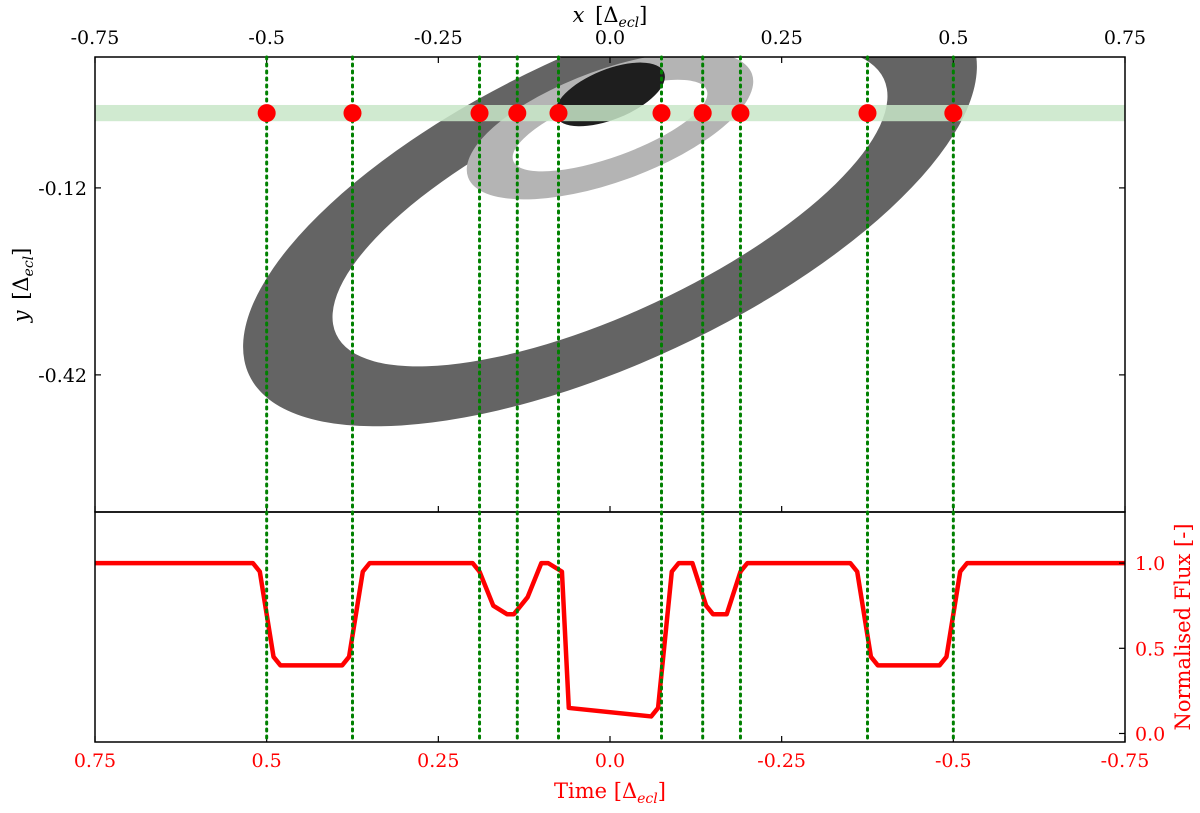 The height and width of the screenshot is (813, 1200). What do you see at coordinates (1150, 734) in the screenshot?
I see `bottom-y-tick-label: 0.0` at bounding box center [1150, 734].